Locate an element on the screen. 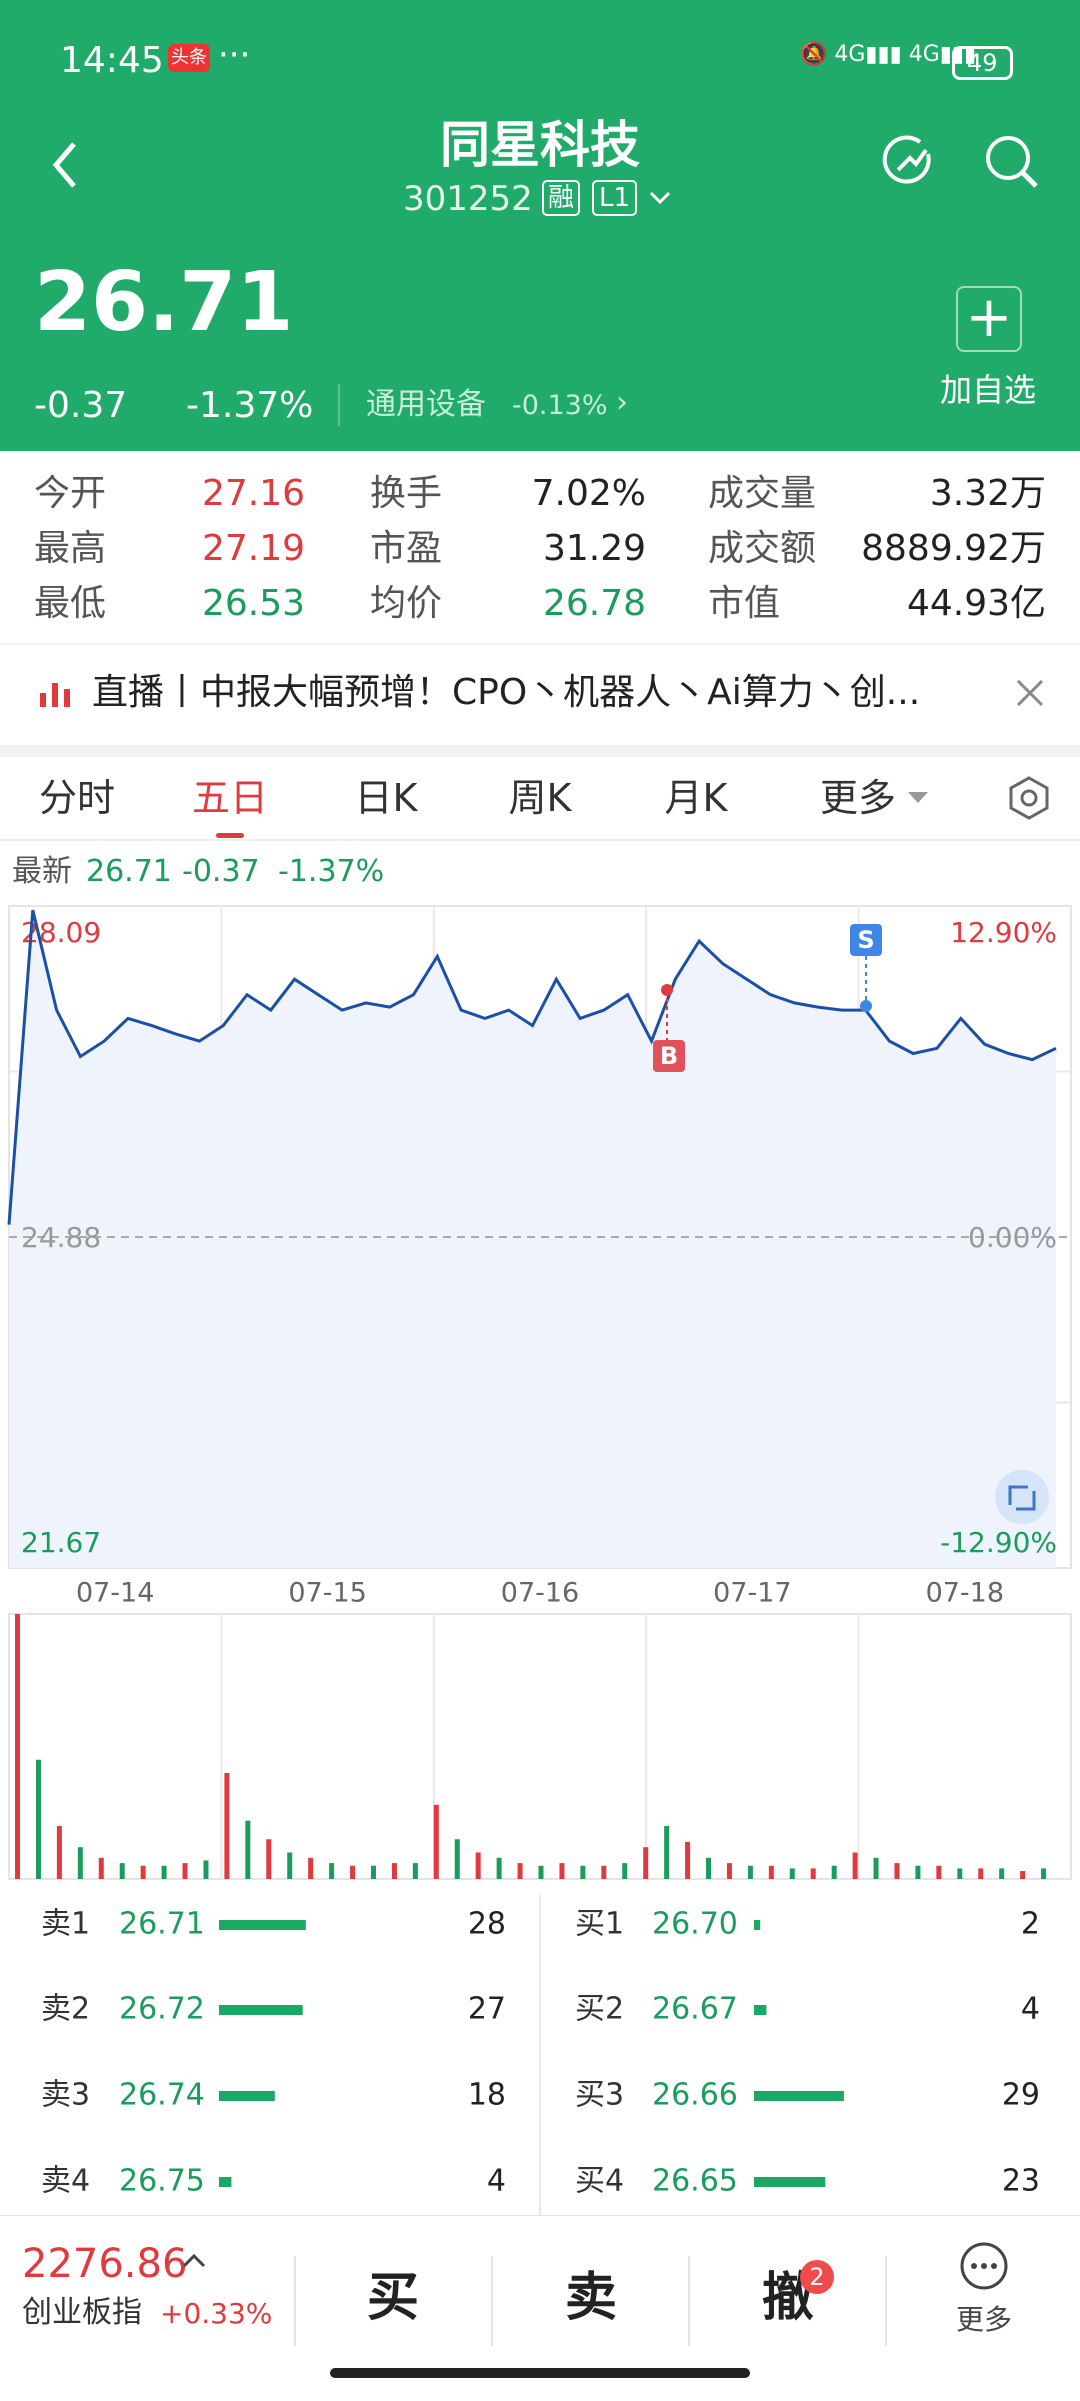 Image resolution: width=1080 pixels, height=2401 pixels. x-tick-label: 07-15 is located at coordinates (327, 1593).